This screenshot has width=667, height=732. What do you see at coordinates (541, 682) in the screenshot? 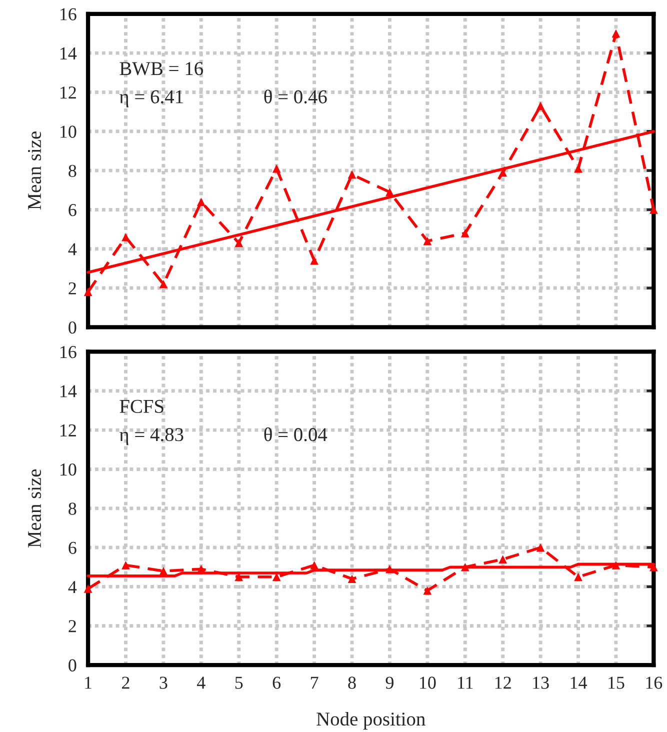
I see `x-tick-label: 13` at bounding box center [541, 682].